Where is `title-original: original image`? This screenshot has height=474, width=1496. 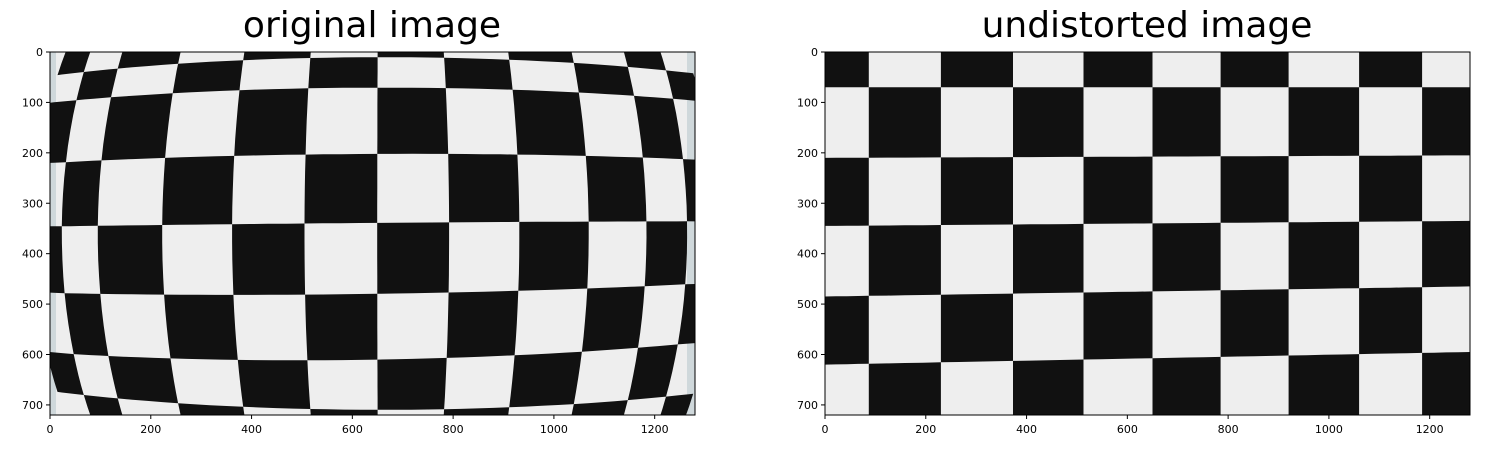 title-original: original image is located at coordinates (372, 25).